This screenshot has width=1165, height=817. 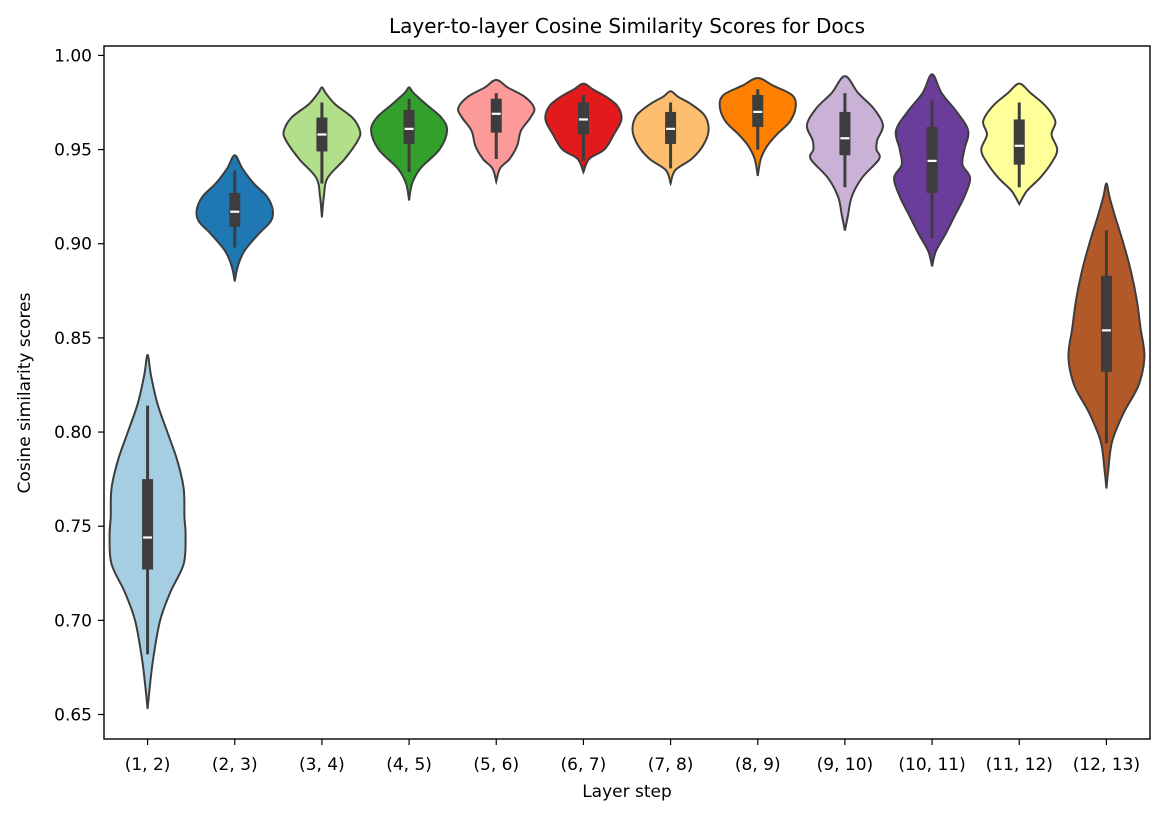 What do you see at coordinates (73, 716) in the screenshot?
I see `y-tick-label: 0.65` at bounding box center [73, 716].